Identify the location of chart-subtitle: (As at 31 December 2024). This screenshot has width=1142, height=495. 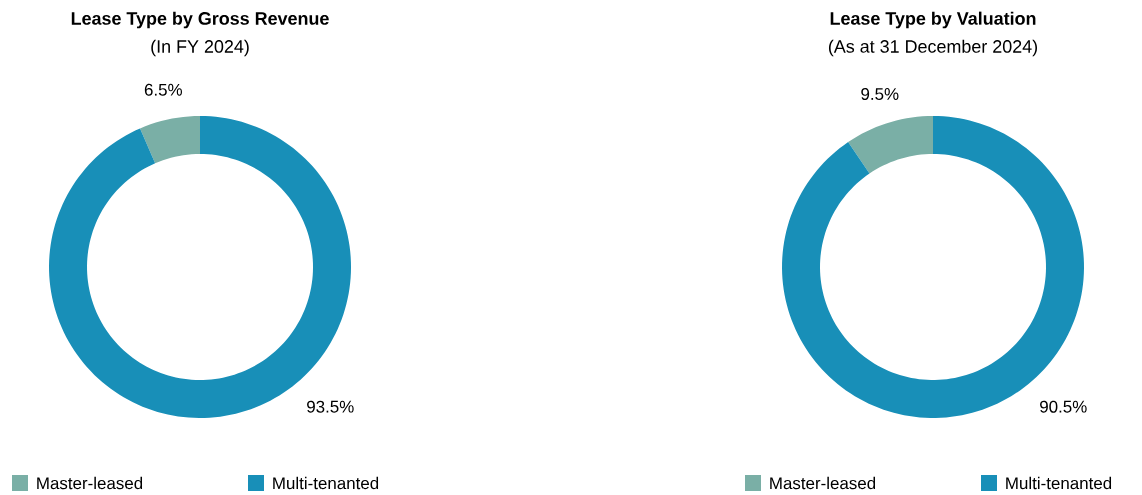
(933, 48).